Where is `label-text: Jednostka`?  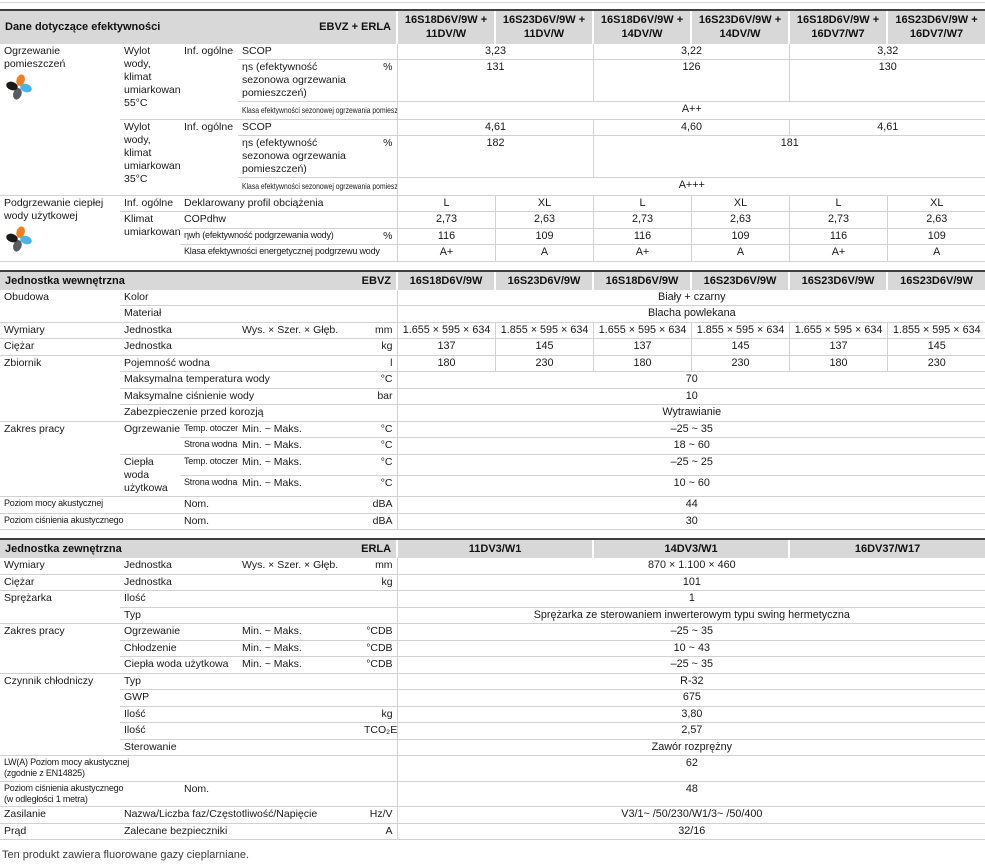
label-text: Jednostka is located at coordinates (148, 346).